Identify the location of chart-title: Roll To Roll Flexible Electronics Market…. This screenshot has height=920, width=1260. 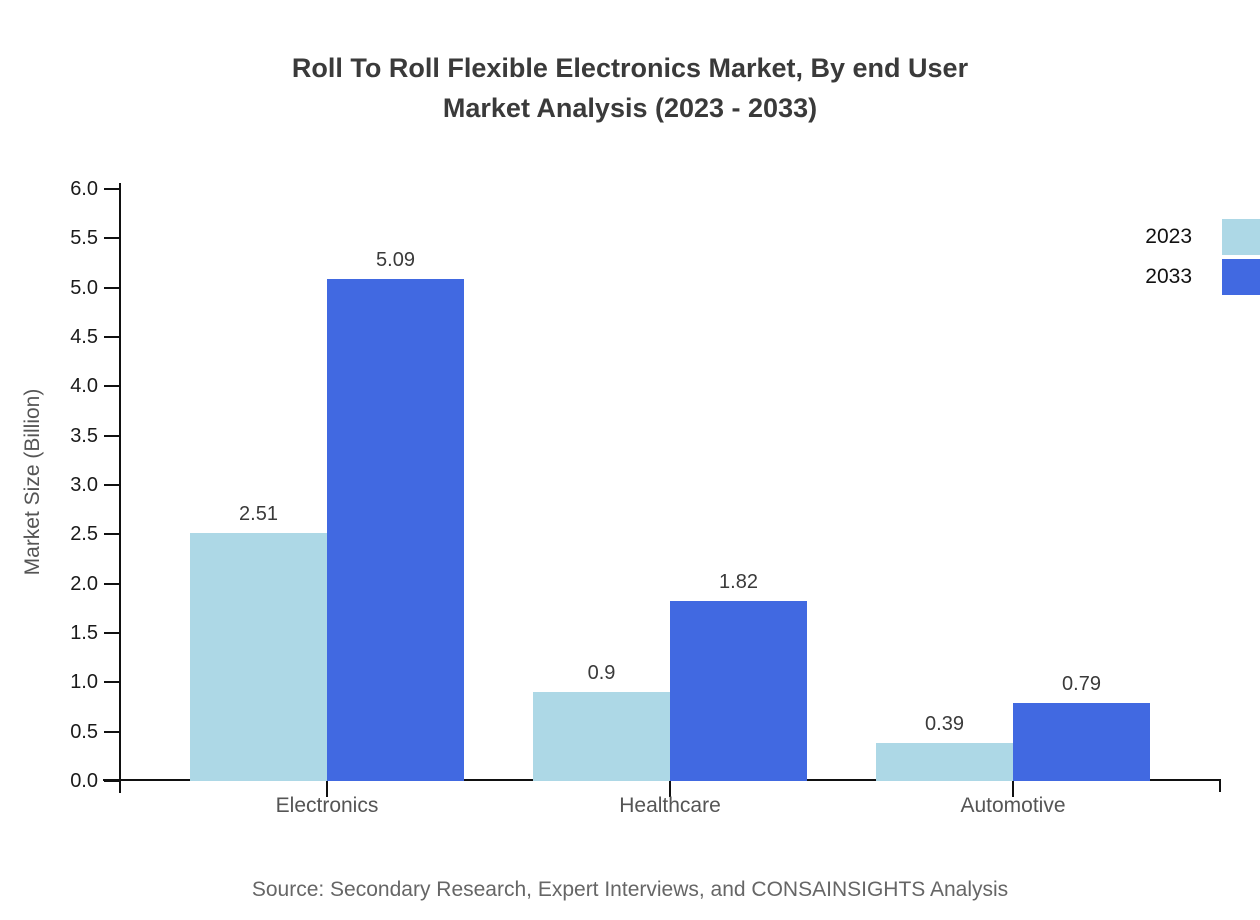
(630, 88).